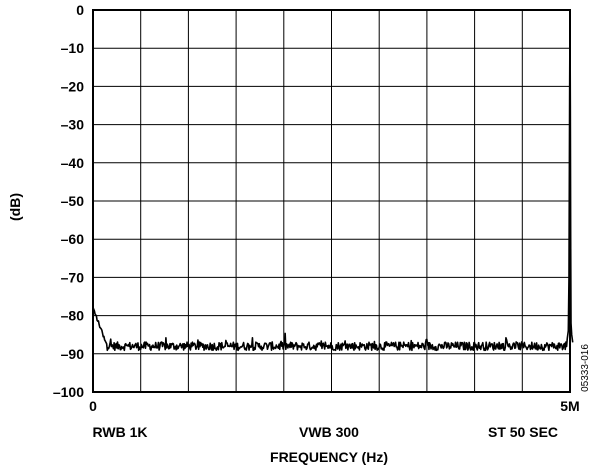 Image resolution: width=600 pixels, height=469 pixels. Describe the element at coordinates (73, 163) in the screenshot. I see `y-tick-label: –40` at that location.